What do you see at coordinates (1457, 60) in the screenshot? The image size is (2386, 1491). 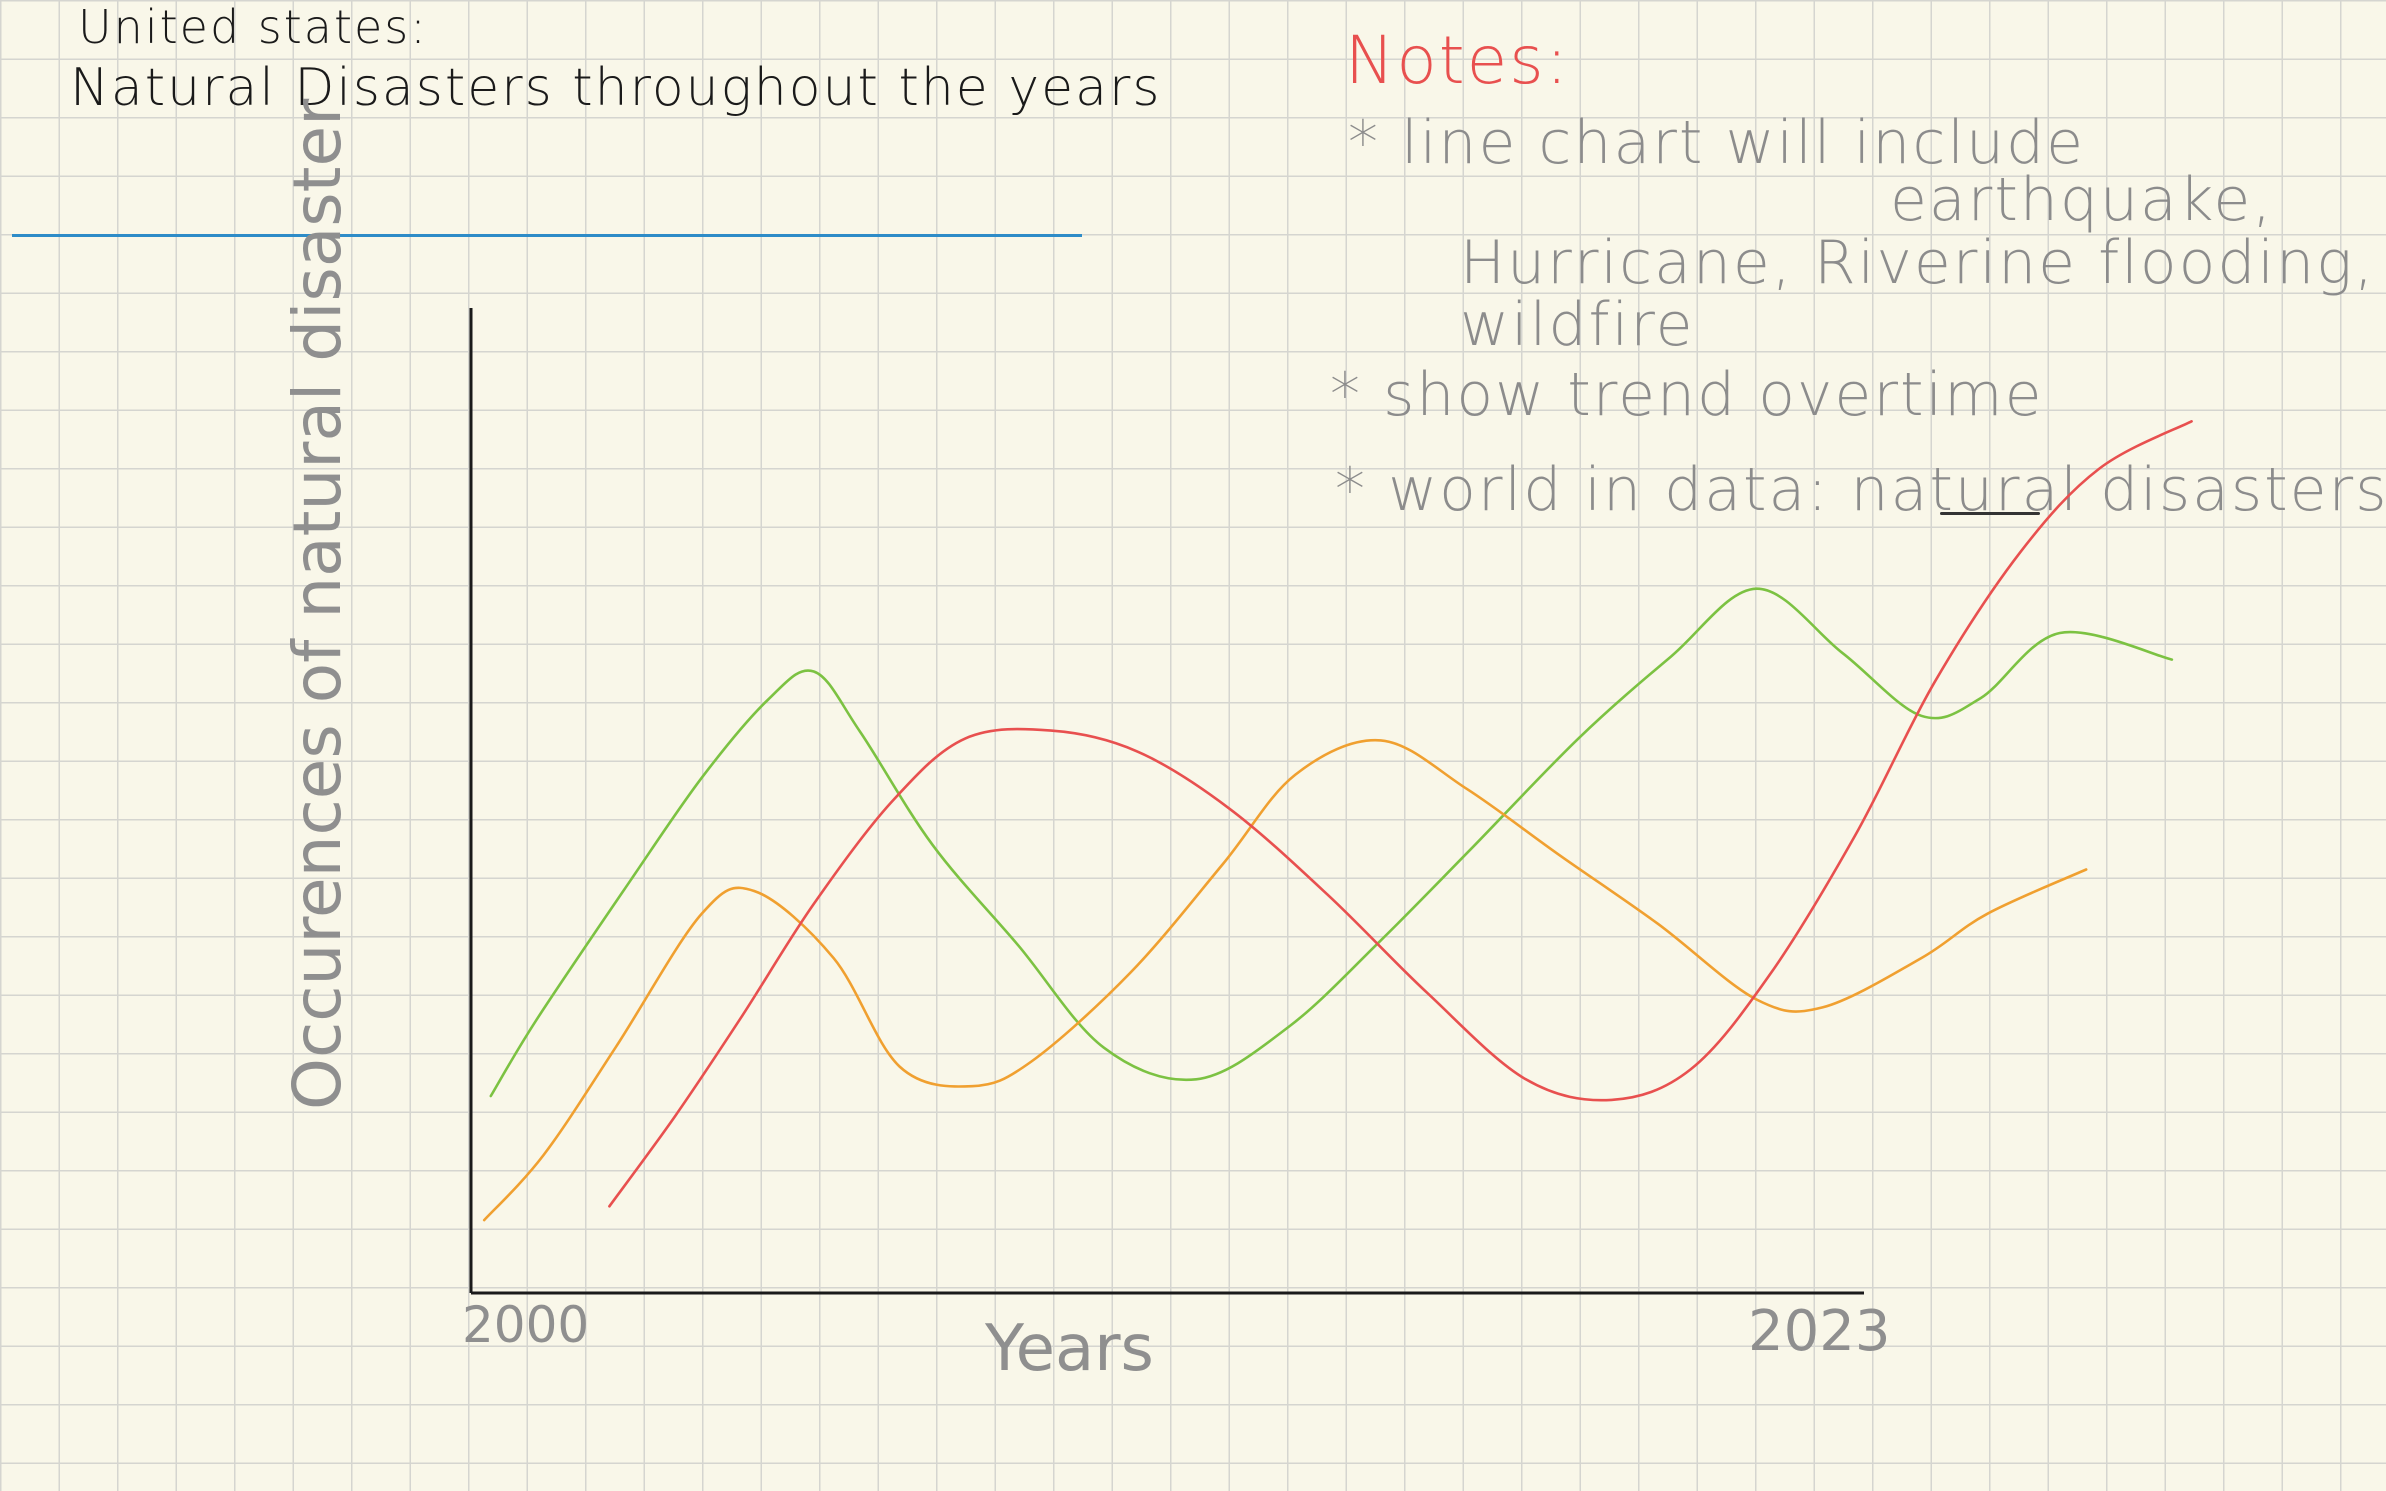 I see `notes-heading: Notes:` at bounding box center [1457, 60].